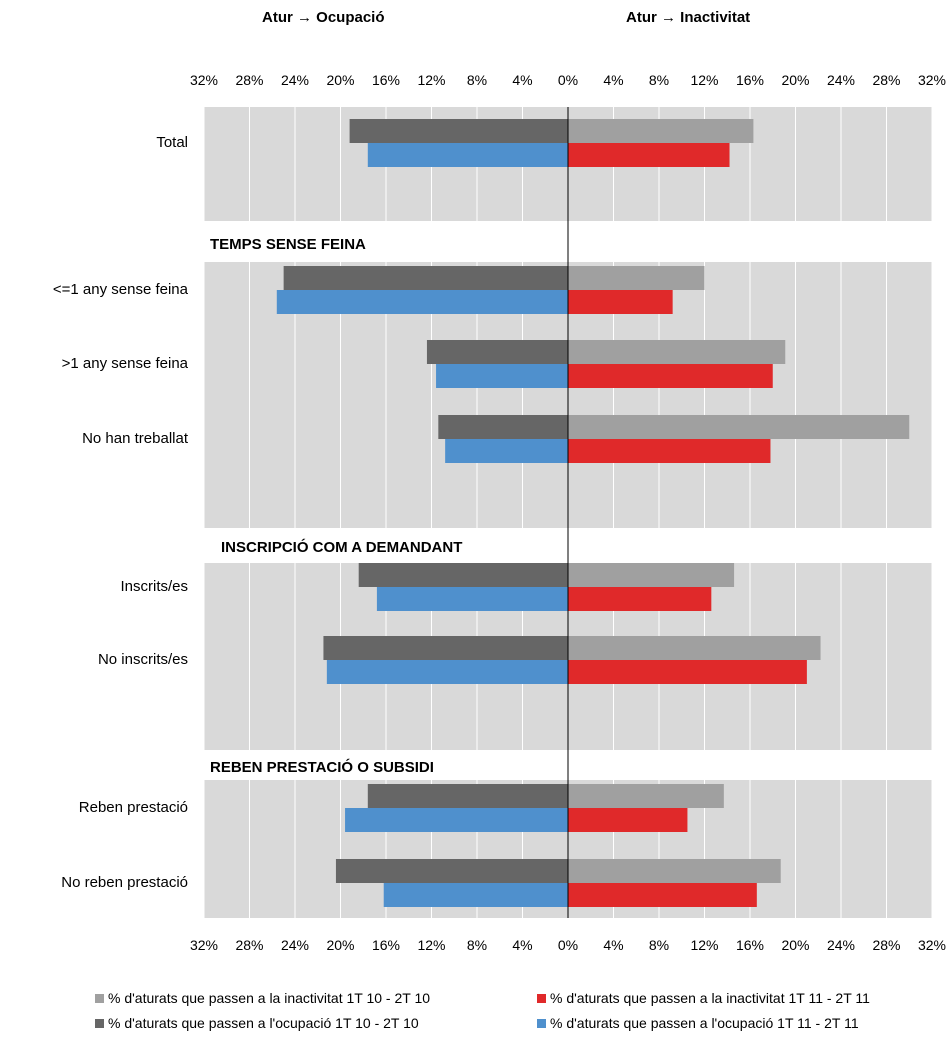  Describe the element at coordinates (342, 547) in the screenshot. I see `section-title: INSCRIPCIÓ COM A DEMANDANT` at that location.